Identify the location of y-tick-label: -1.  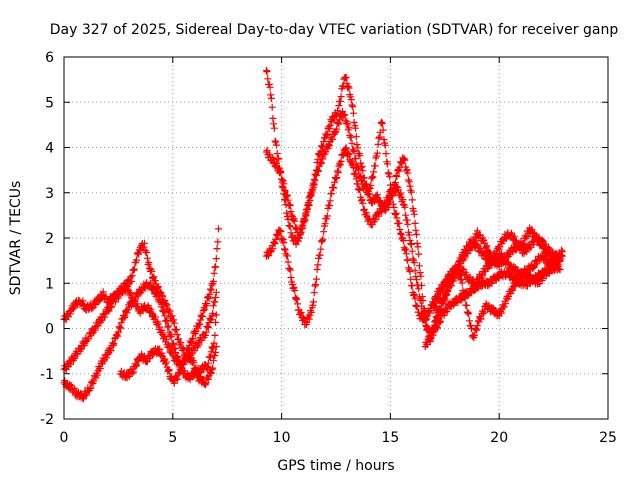
(47, 375).